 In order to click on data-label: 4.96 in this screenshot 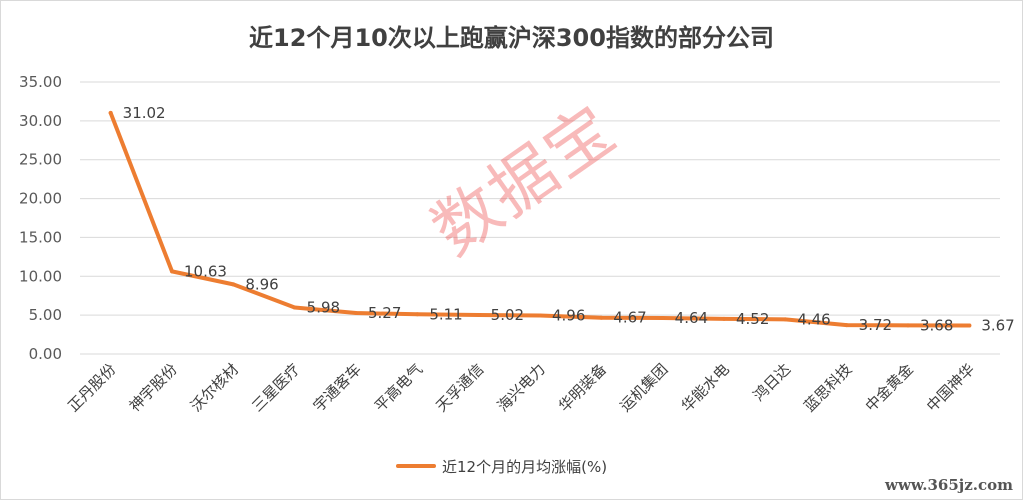, I will do `click(568, 315)`.